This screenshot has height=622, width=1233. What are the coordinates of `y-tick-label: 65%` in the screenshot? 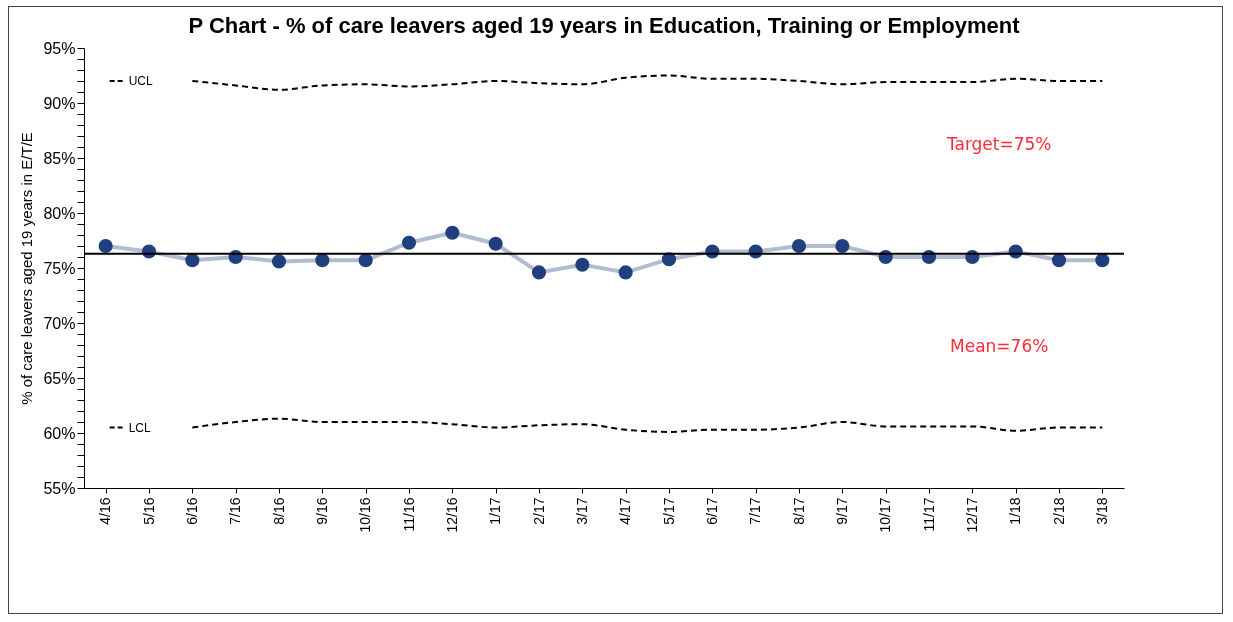 It's located at (59, 378).